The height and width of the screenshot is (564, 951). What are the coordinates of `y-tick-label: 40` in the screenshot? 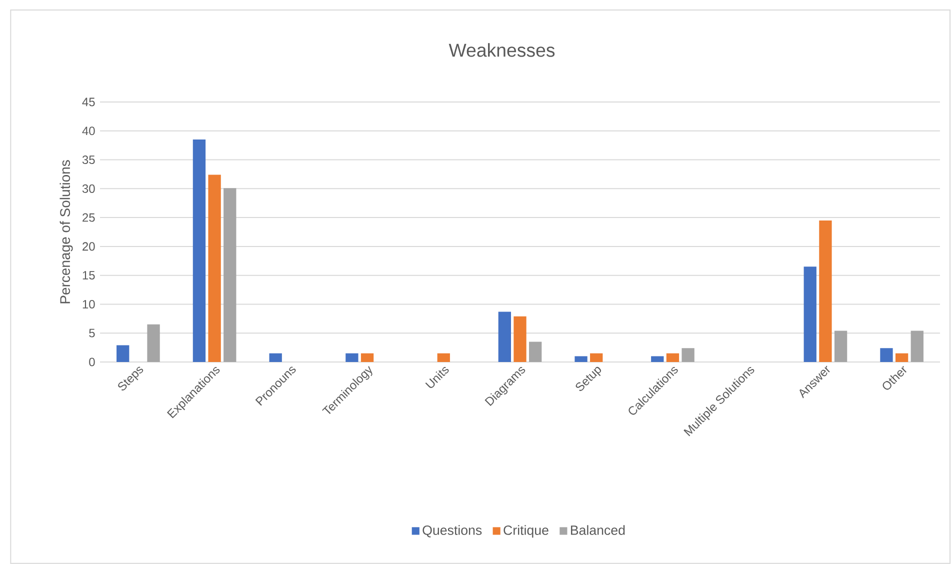 It's located at (88, 131).